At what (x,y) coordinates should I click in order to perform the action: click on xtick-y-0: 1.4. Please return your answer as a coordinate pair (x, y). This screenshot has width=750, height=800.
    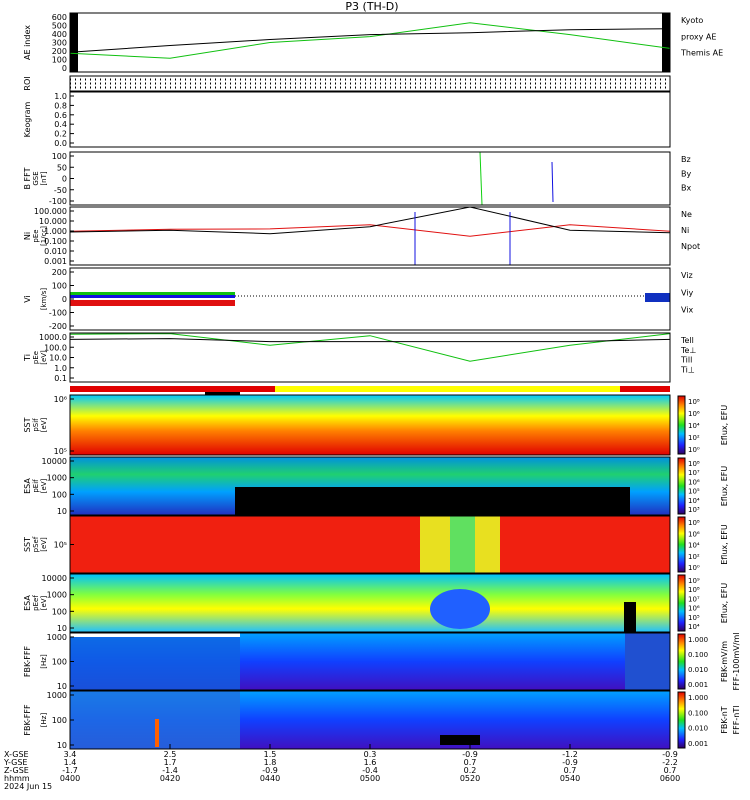
    Looking at the image, I should click on (70, 762).